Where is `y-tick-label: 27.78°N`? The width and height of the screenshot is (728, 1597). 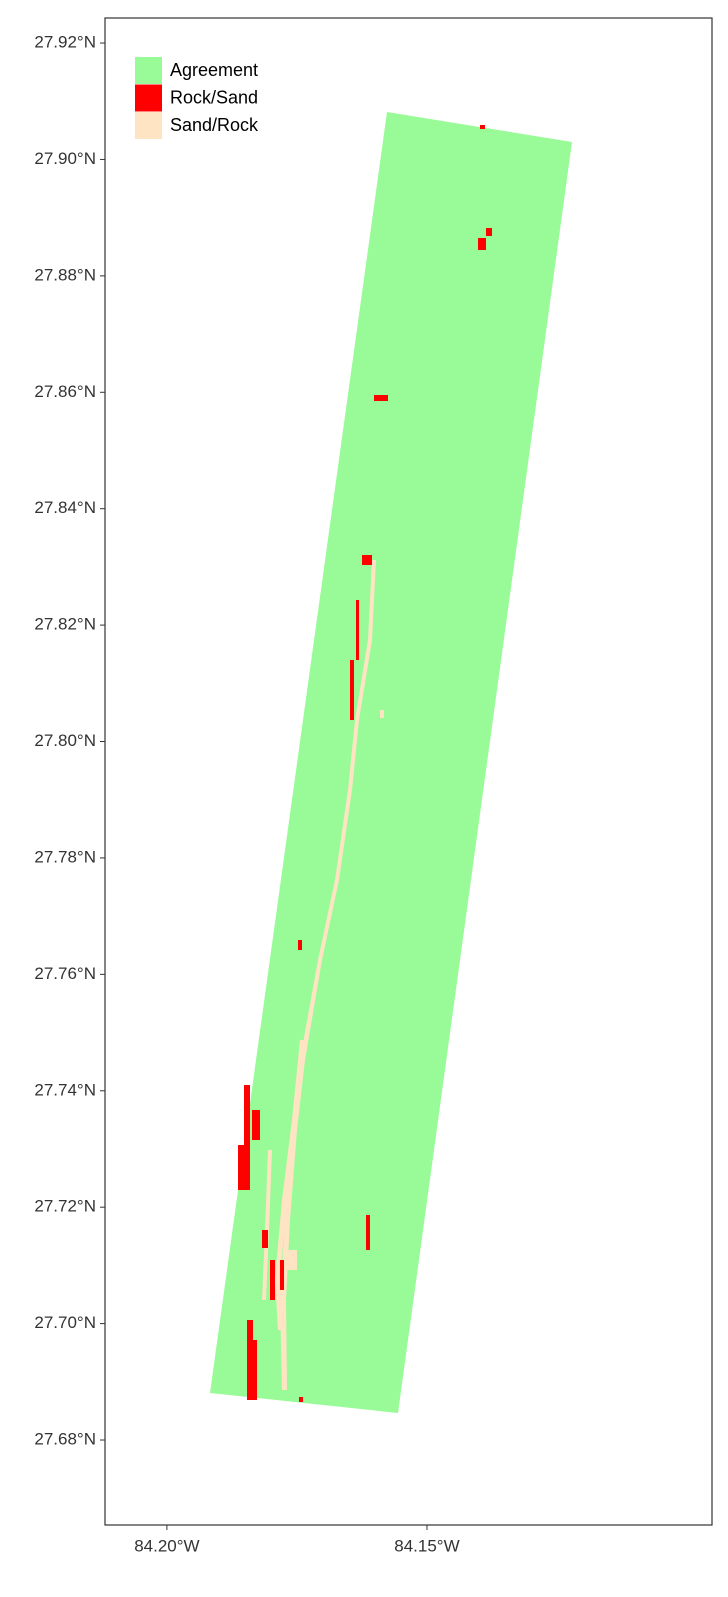 y-tick-label: 27.78°N is located at coordinates (65, 856).